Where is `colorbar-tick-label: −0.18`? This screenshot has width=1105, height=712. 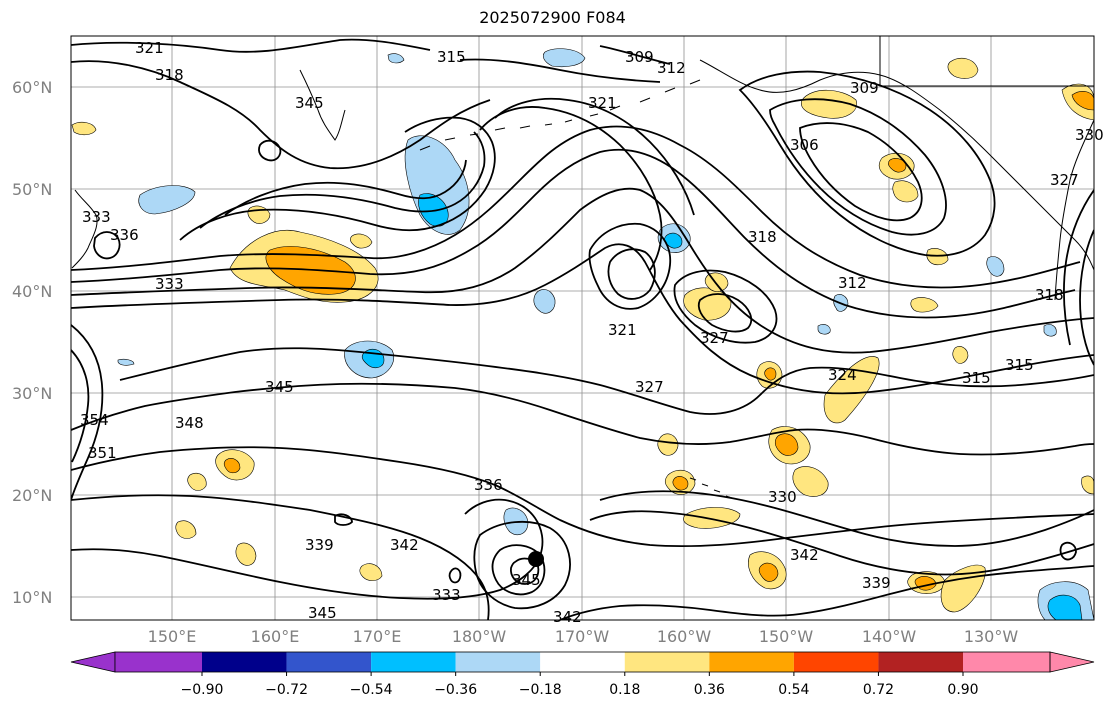 colorbar-tick-label: −0.18 is located at coordinates (540, 690).